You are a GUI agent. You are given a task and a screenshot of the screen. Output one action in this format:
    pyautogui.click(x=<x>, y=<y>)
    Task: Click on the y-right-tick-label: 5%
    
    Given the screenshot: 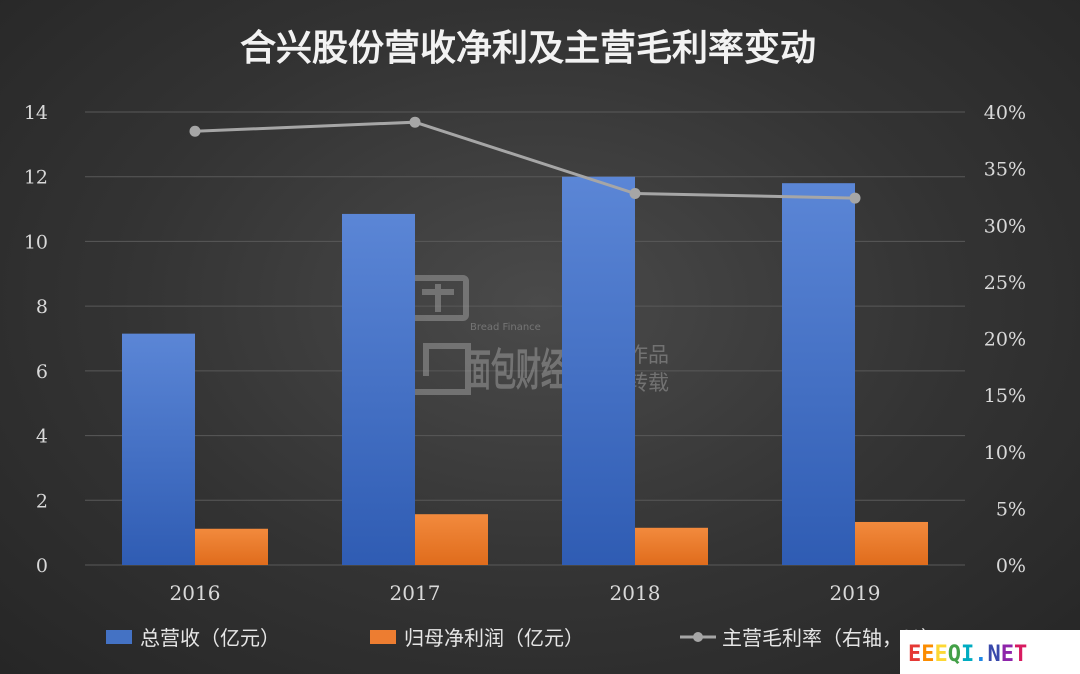 What is the action you would take?
    pyautogui.click(x=1011, y=509)
    